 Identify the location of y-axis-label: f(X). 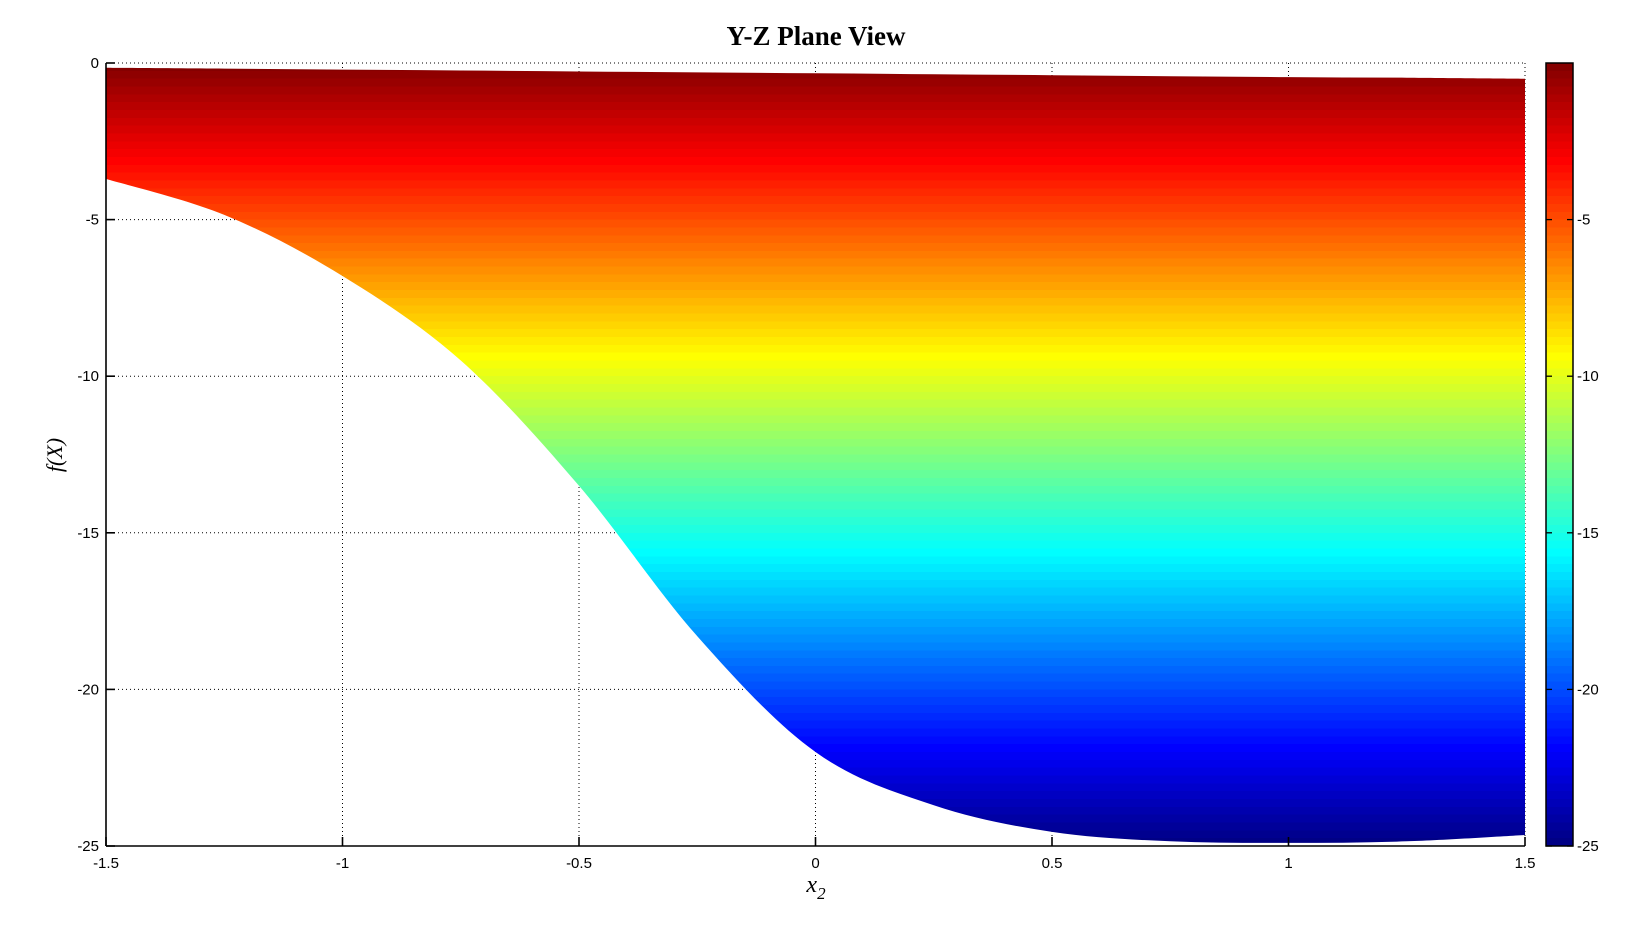
(54, 455).